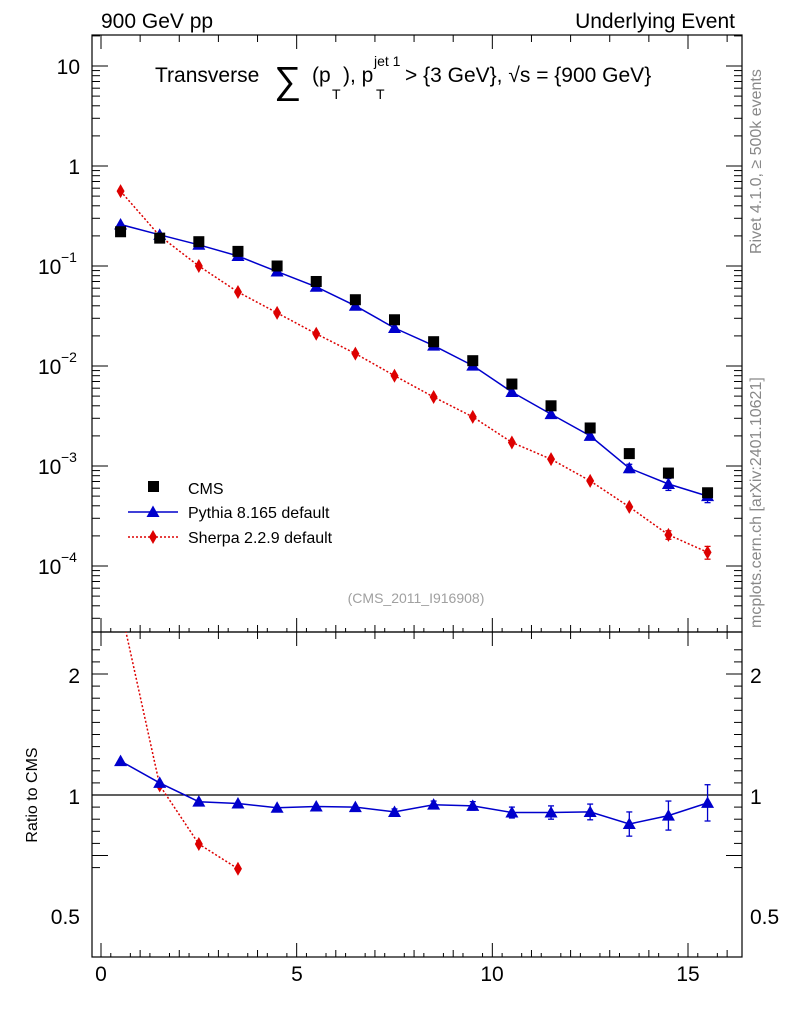  What do you see at coordinates (182, 751) in the screenshot?
I see `ratio-sherpa-line` at bounding box center [182, 751].